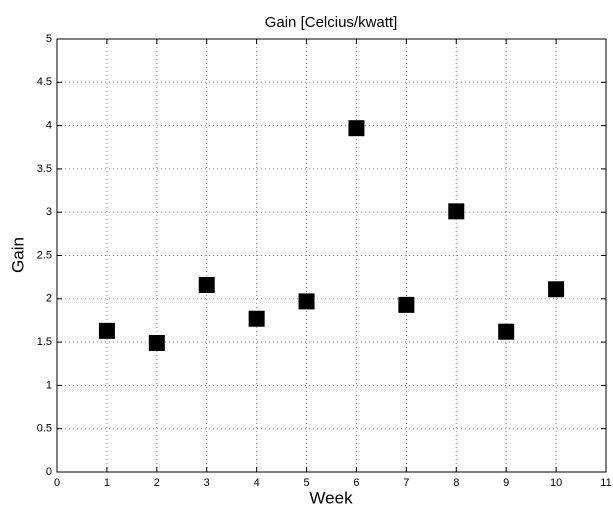 The width and height of the screenshot is (613, 510). Describe the element at coordinates (49, 126) in the screenshot. I see `y-tick-label: 4` at that location.